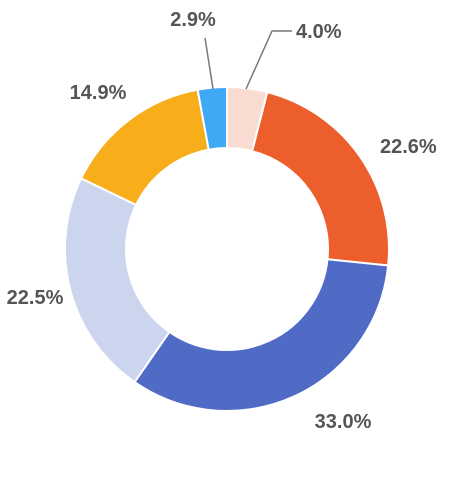  Describe the element at coordinates (319, 32) in the screenshot. I see `slice-label-1: 4.0%` at that location.